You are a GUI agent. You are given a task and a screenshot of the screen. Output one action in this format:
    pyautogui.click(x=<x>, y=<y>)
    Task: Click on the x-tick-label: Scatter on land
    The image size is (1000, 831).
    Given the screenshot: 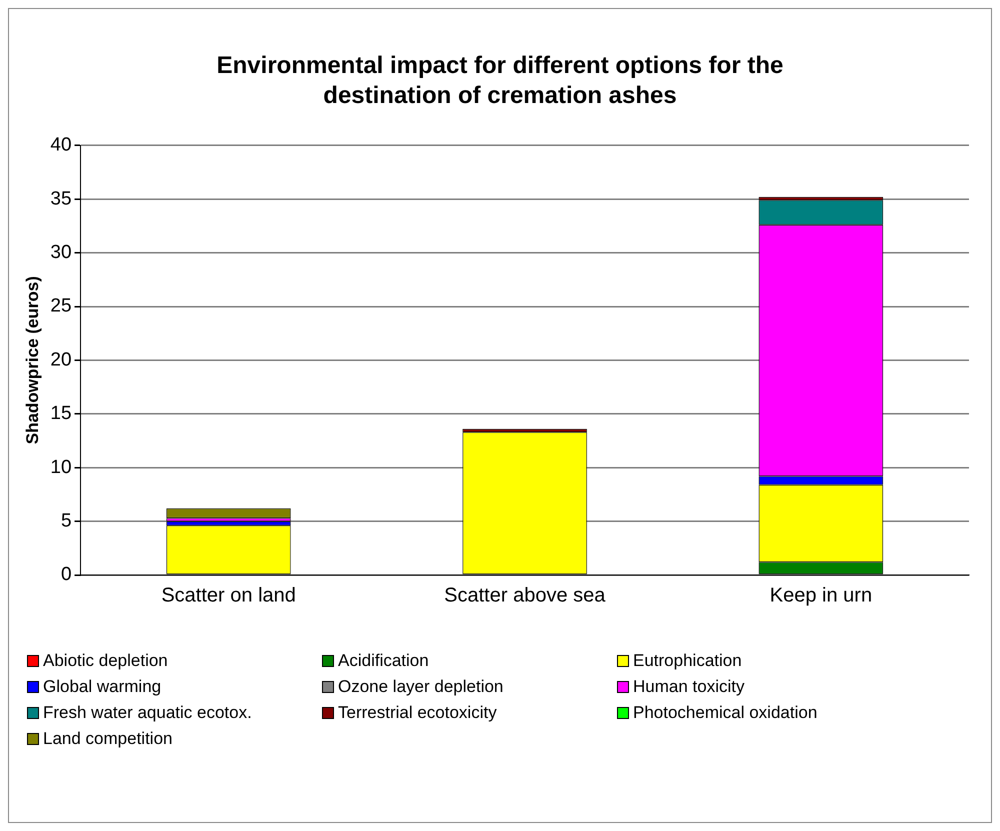 What is the action you would take?
    pyautogui.click(x=228, y=595)
    